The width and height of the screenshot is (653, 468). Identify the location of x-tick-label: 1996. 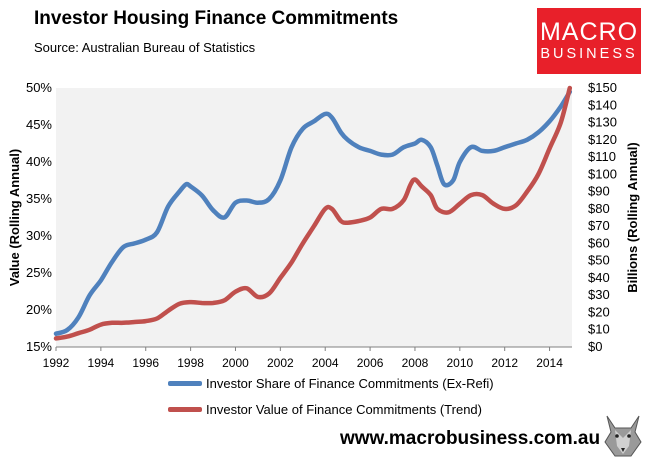
(145, 363).